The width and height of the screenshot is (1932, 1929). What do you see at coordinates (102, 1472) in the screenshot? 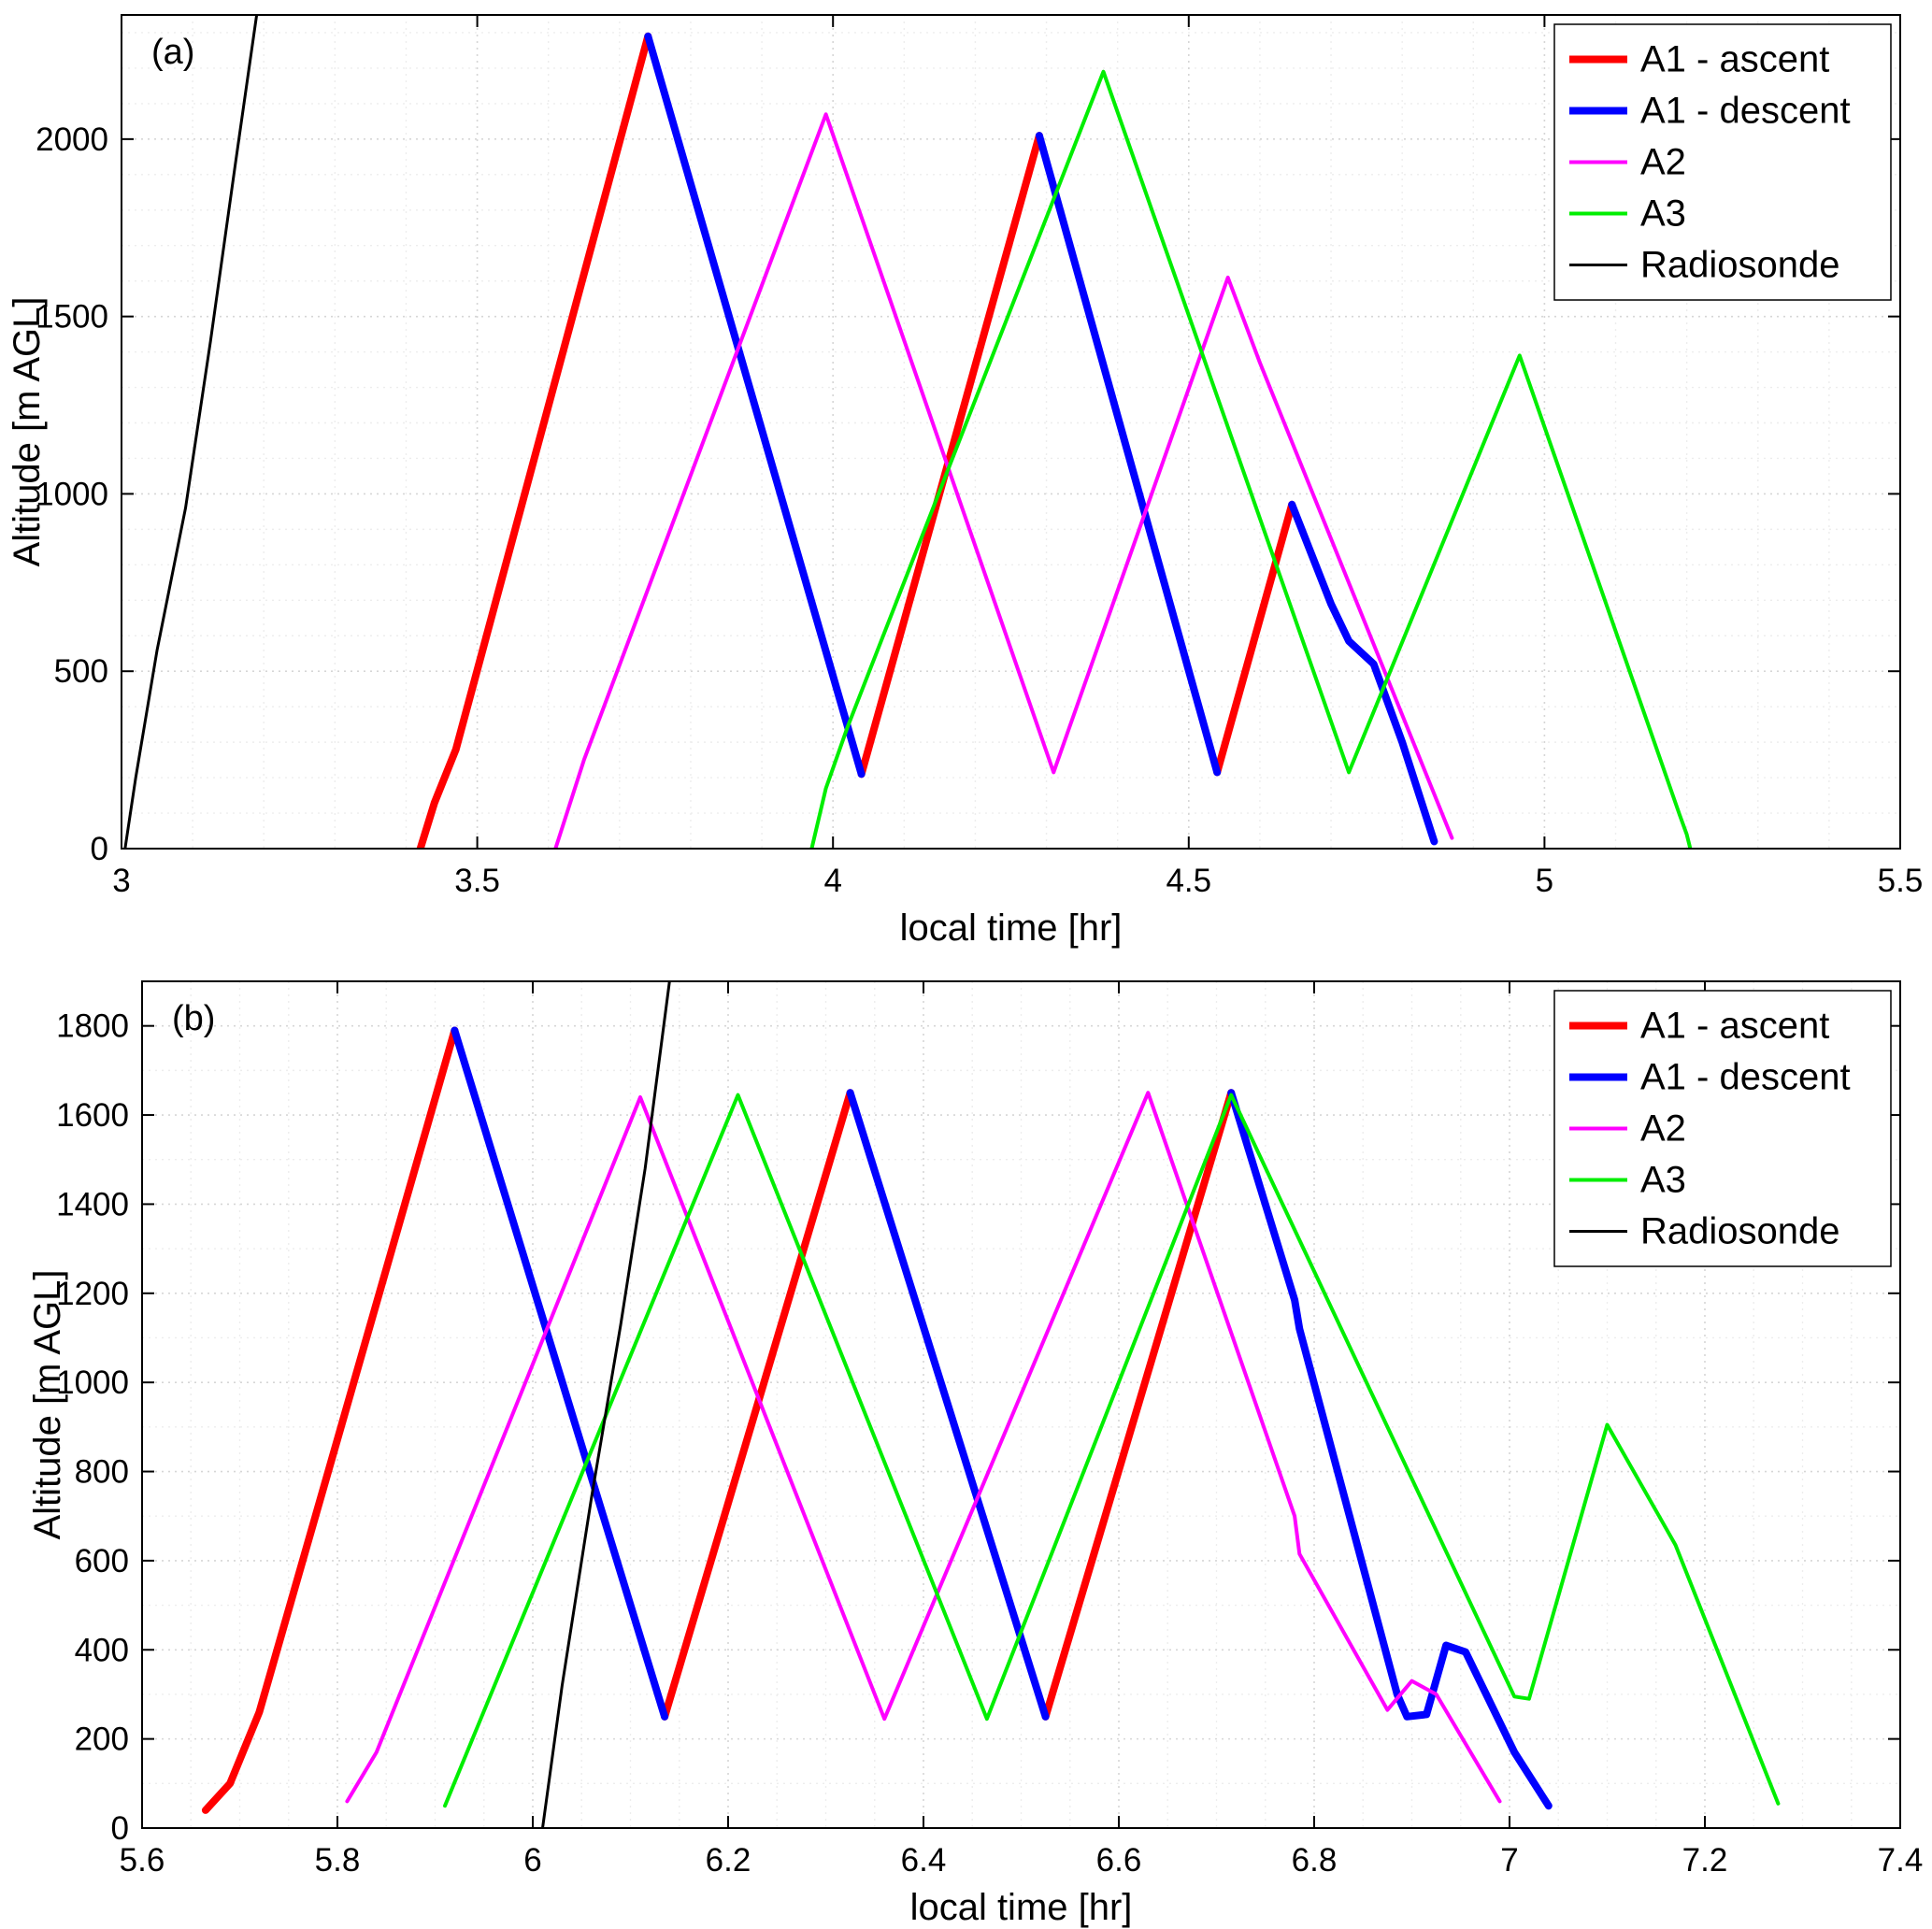
I see `y-tick-label: 800` at bounding box center [102, 1472].